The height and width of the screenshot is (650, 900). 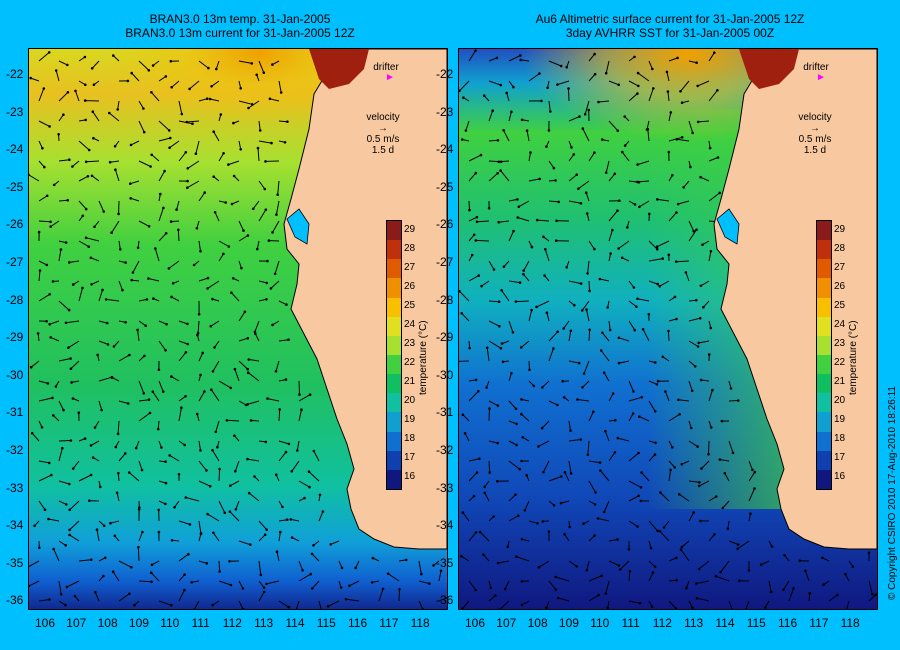 What do you see at coordinates (15, 186) in the screenshot?
I see `lat-label: -25` at bounding box center [15, 186].